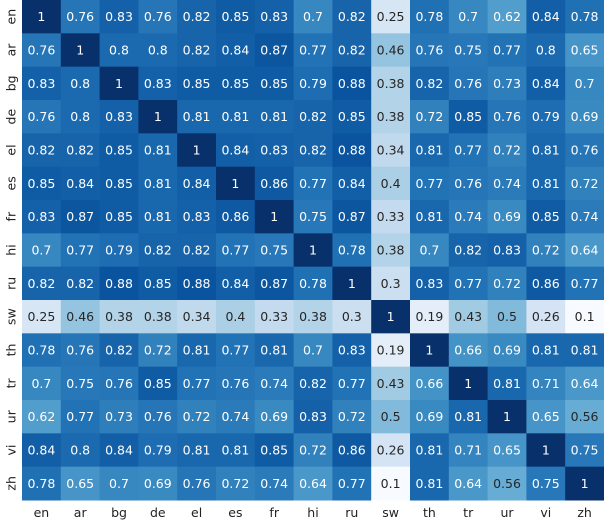  Describe the element at coordinates (42, 117) in the screenshot. I see `heatmap-cell-de-en` at that location.